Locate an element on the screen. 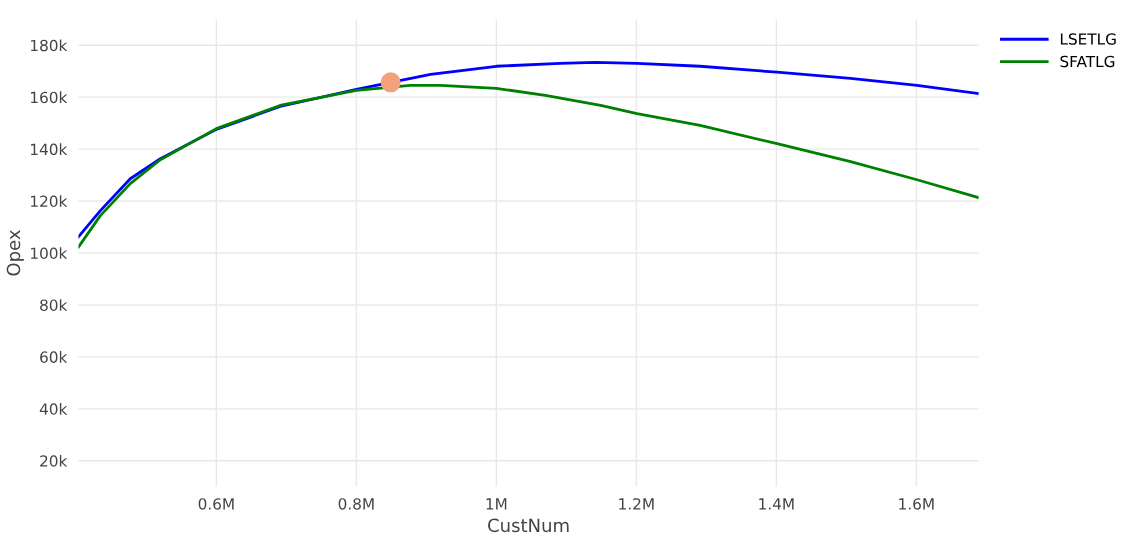  x-tick-label: 0.8M is located at coordinates (356, 504).